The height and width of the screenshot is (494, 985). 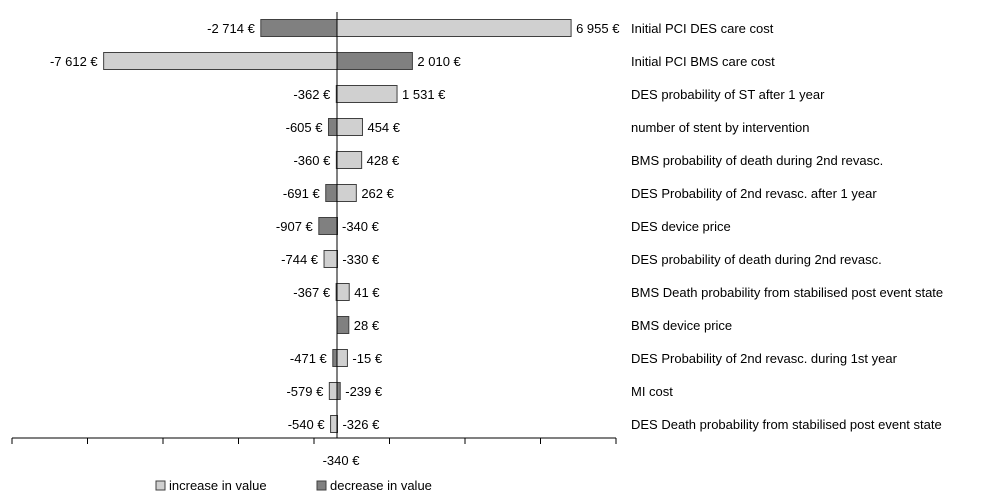 What do you see at coordinates (367, 292) in the screenshot?
I see `right-value-label-8: 41 €` at bounding box center [367, 292].